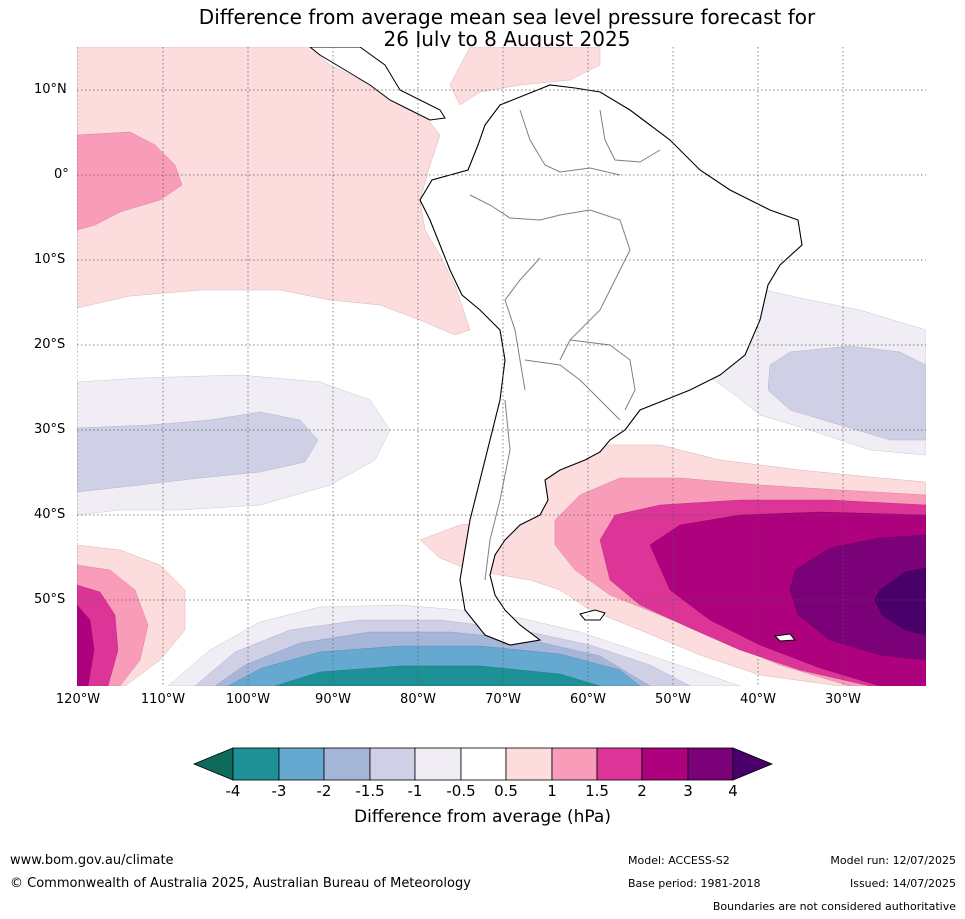 This screenshot has width=965, height=919. I want to click on lat-tick-label: 10°S, so click(50, 259).